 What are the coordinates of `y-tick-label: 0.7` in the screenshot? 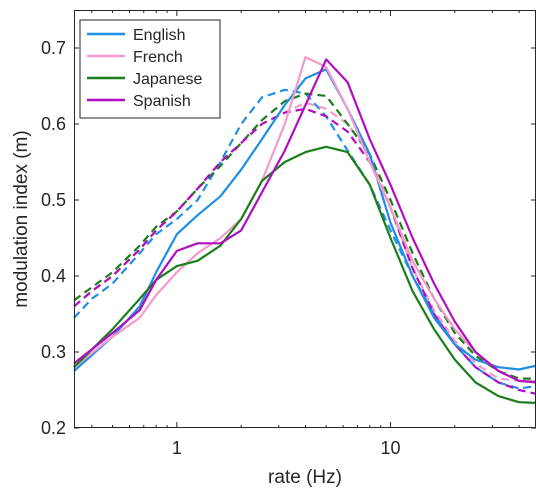 It's located at (53, 48).